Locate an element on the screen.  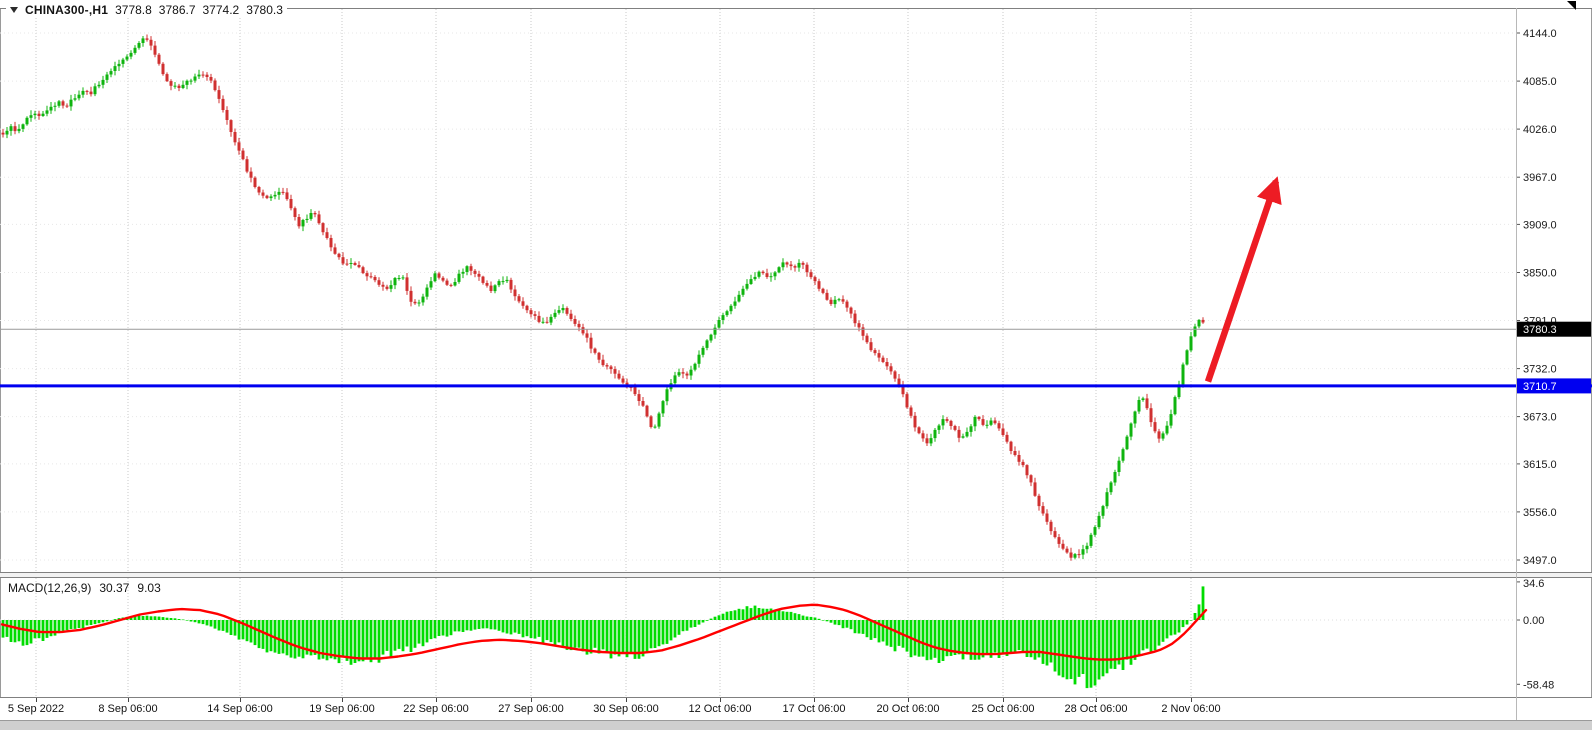
svg-text: 4144.0 is located at coordinates (1540, 34).